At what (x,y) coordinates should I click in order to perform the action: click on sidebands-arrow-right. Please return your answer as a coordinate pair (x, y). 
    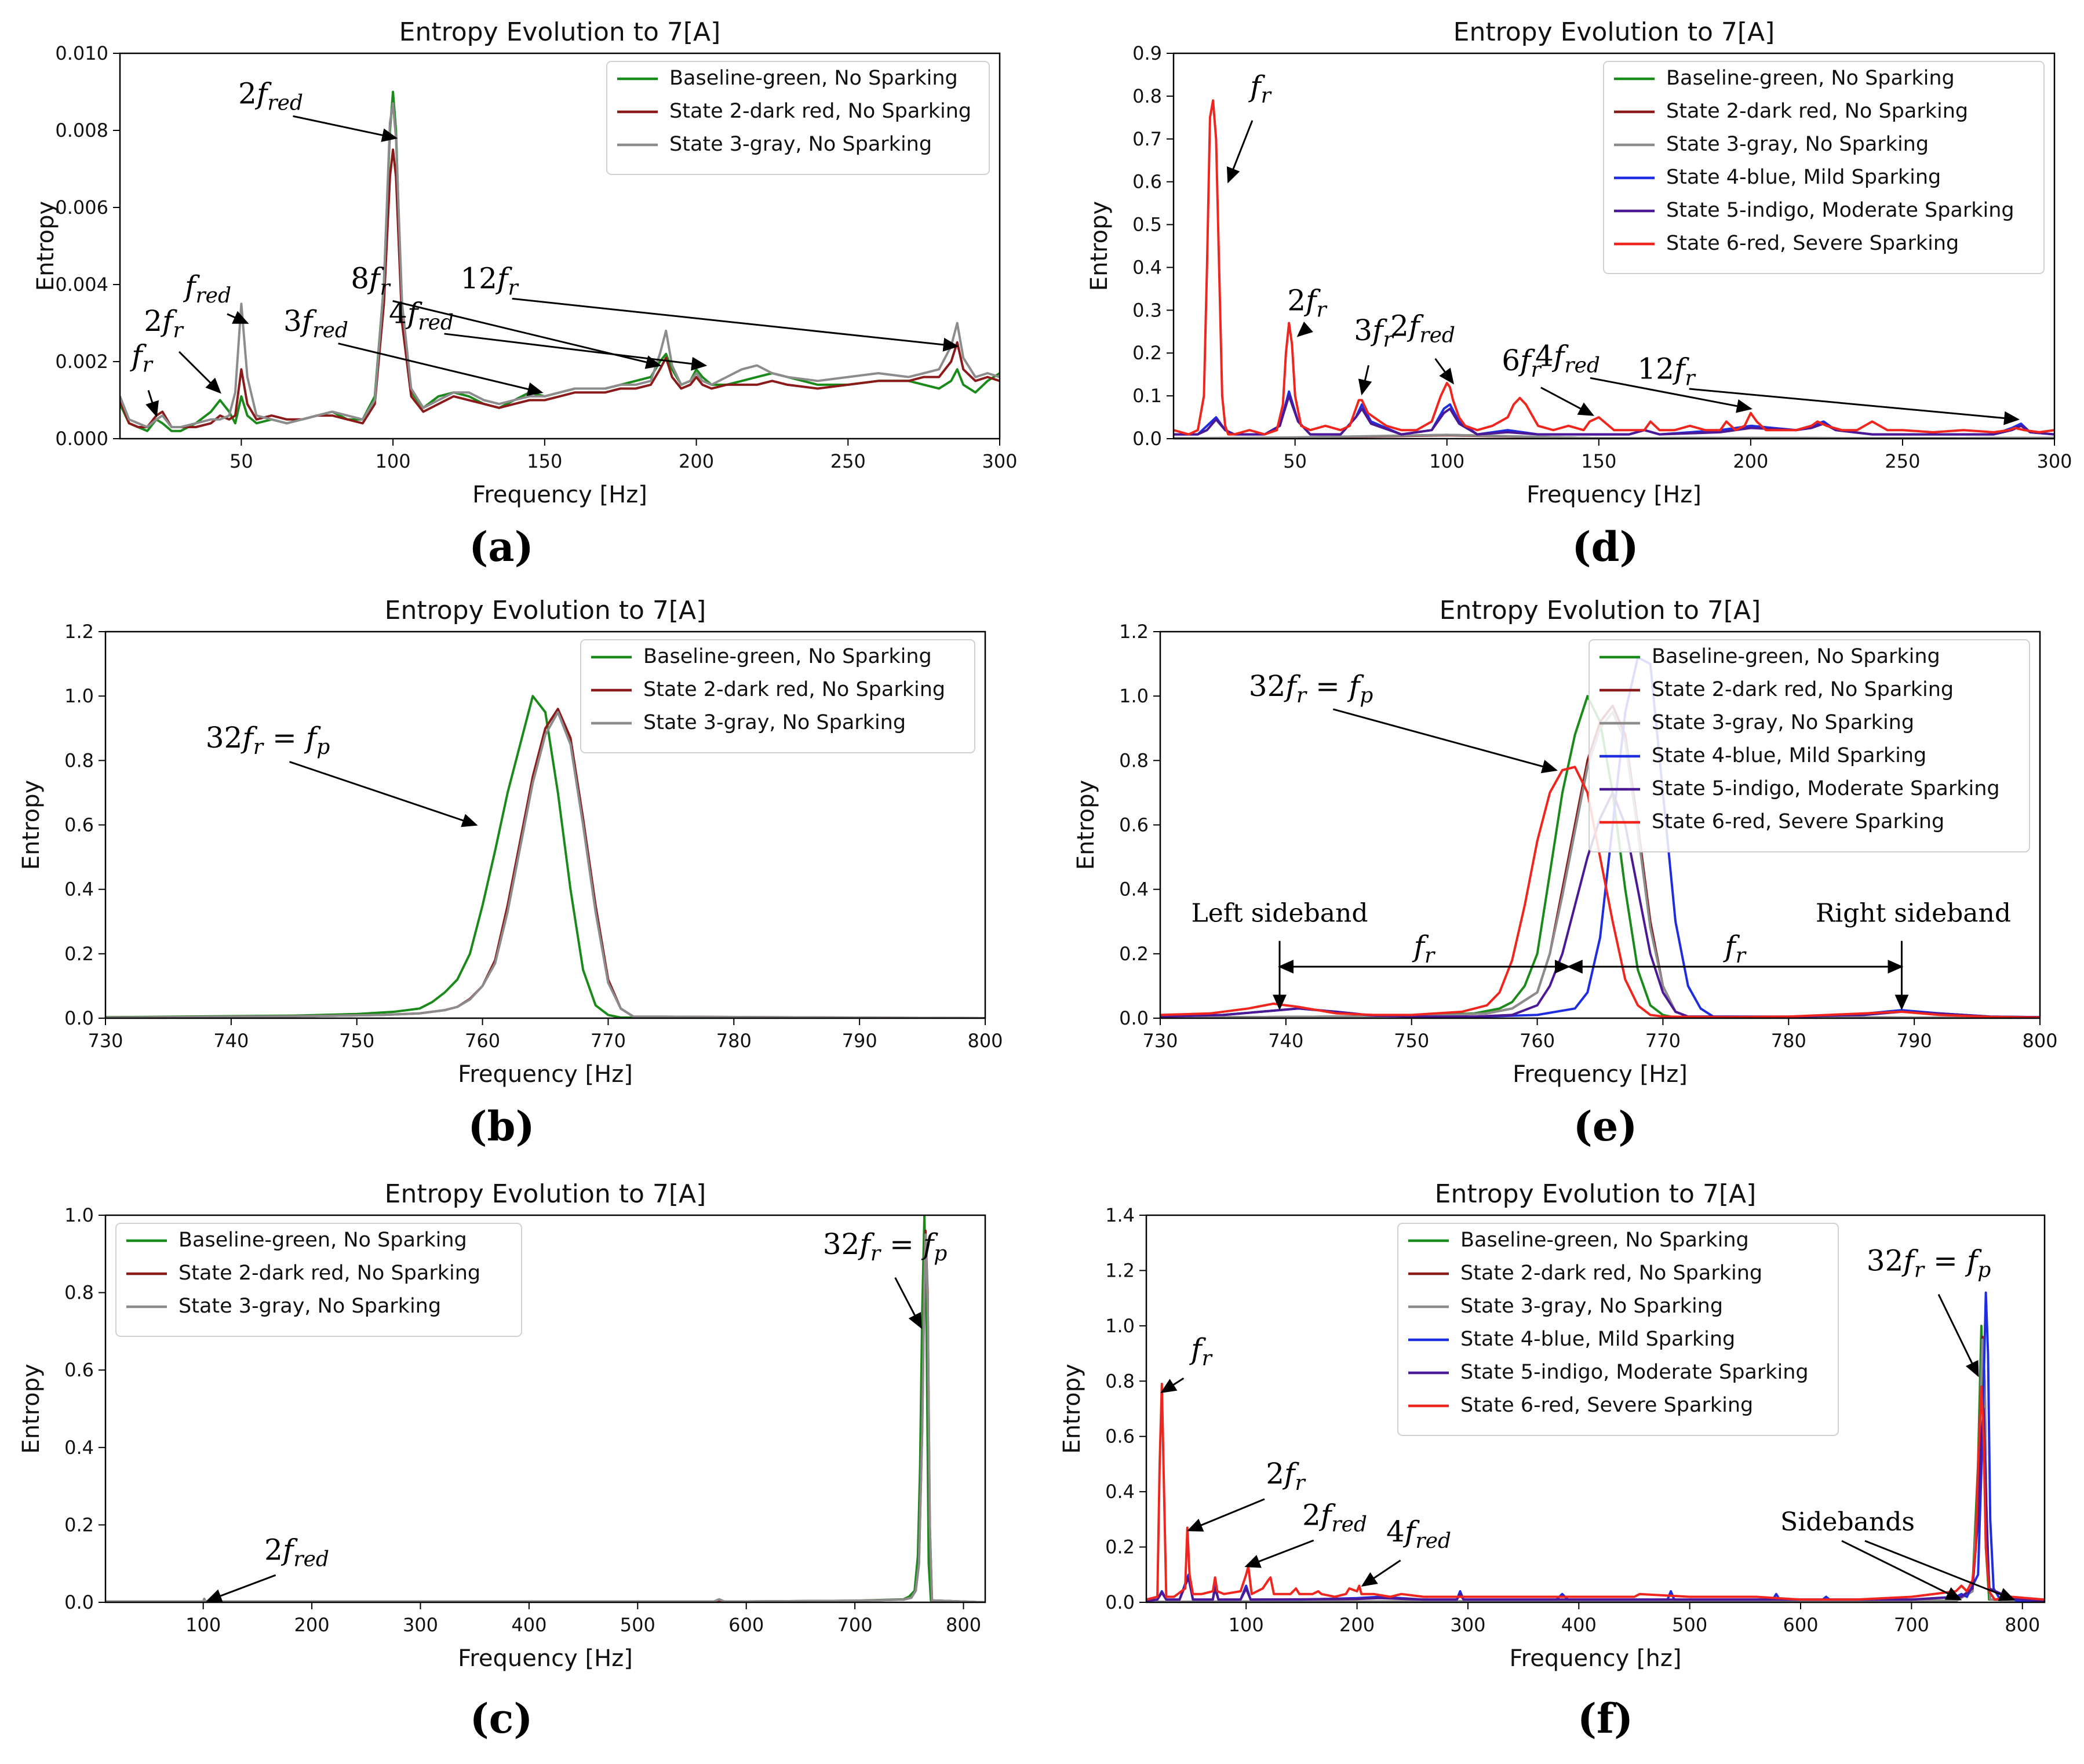
    Looking at the image, I should click on (1940, 1570).